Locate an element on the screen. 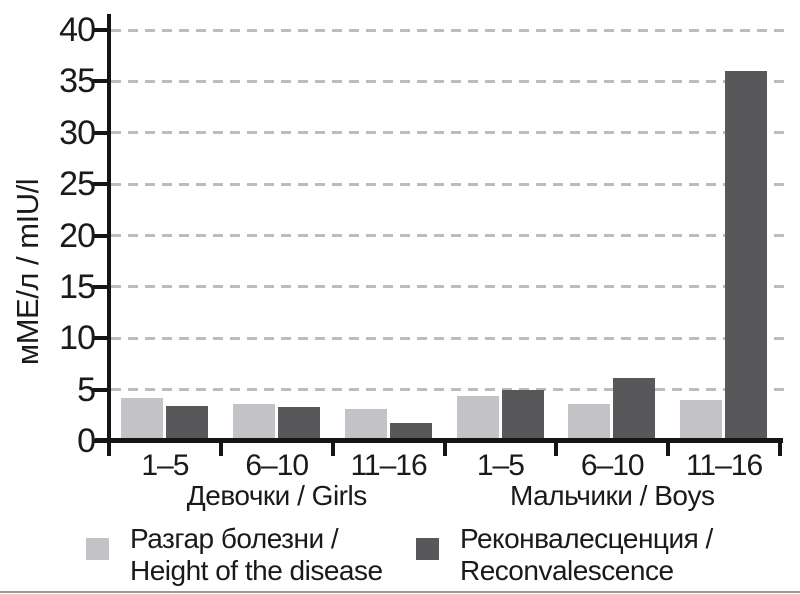  x-tick-label-4: 6–10 is located at coordinates (612, 465).